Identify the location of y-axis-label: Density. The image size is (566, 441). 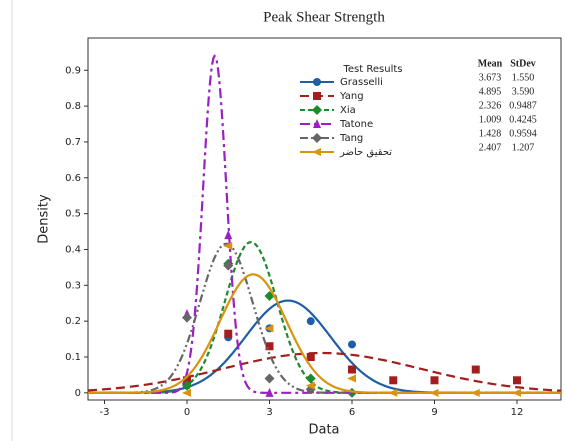
(44, 219).